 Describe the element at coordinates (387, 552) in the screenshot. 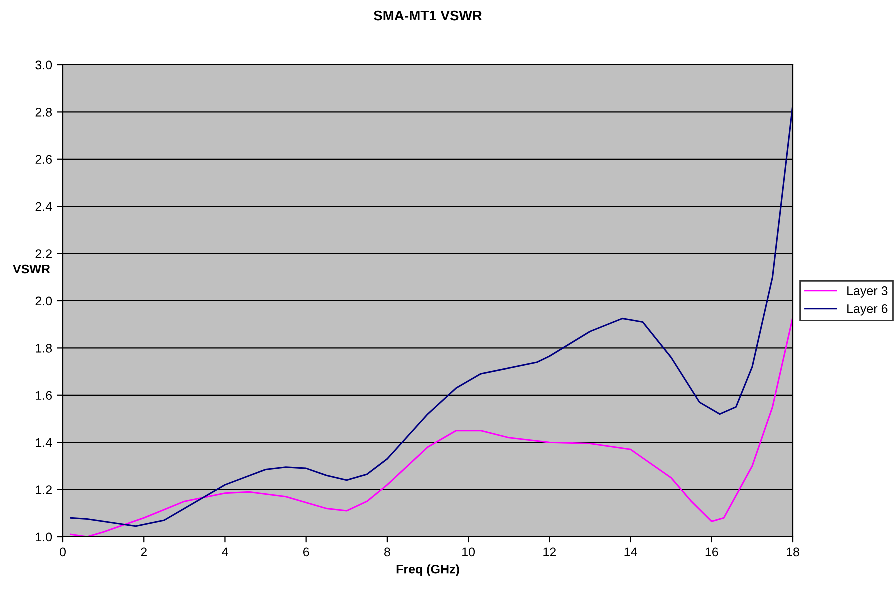

I see `x-tick-label: 8` at that location.